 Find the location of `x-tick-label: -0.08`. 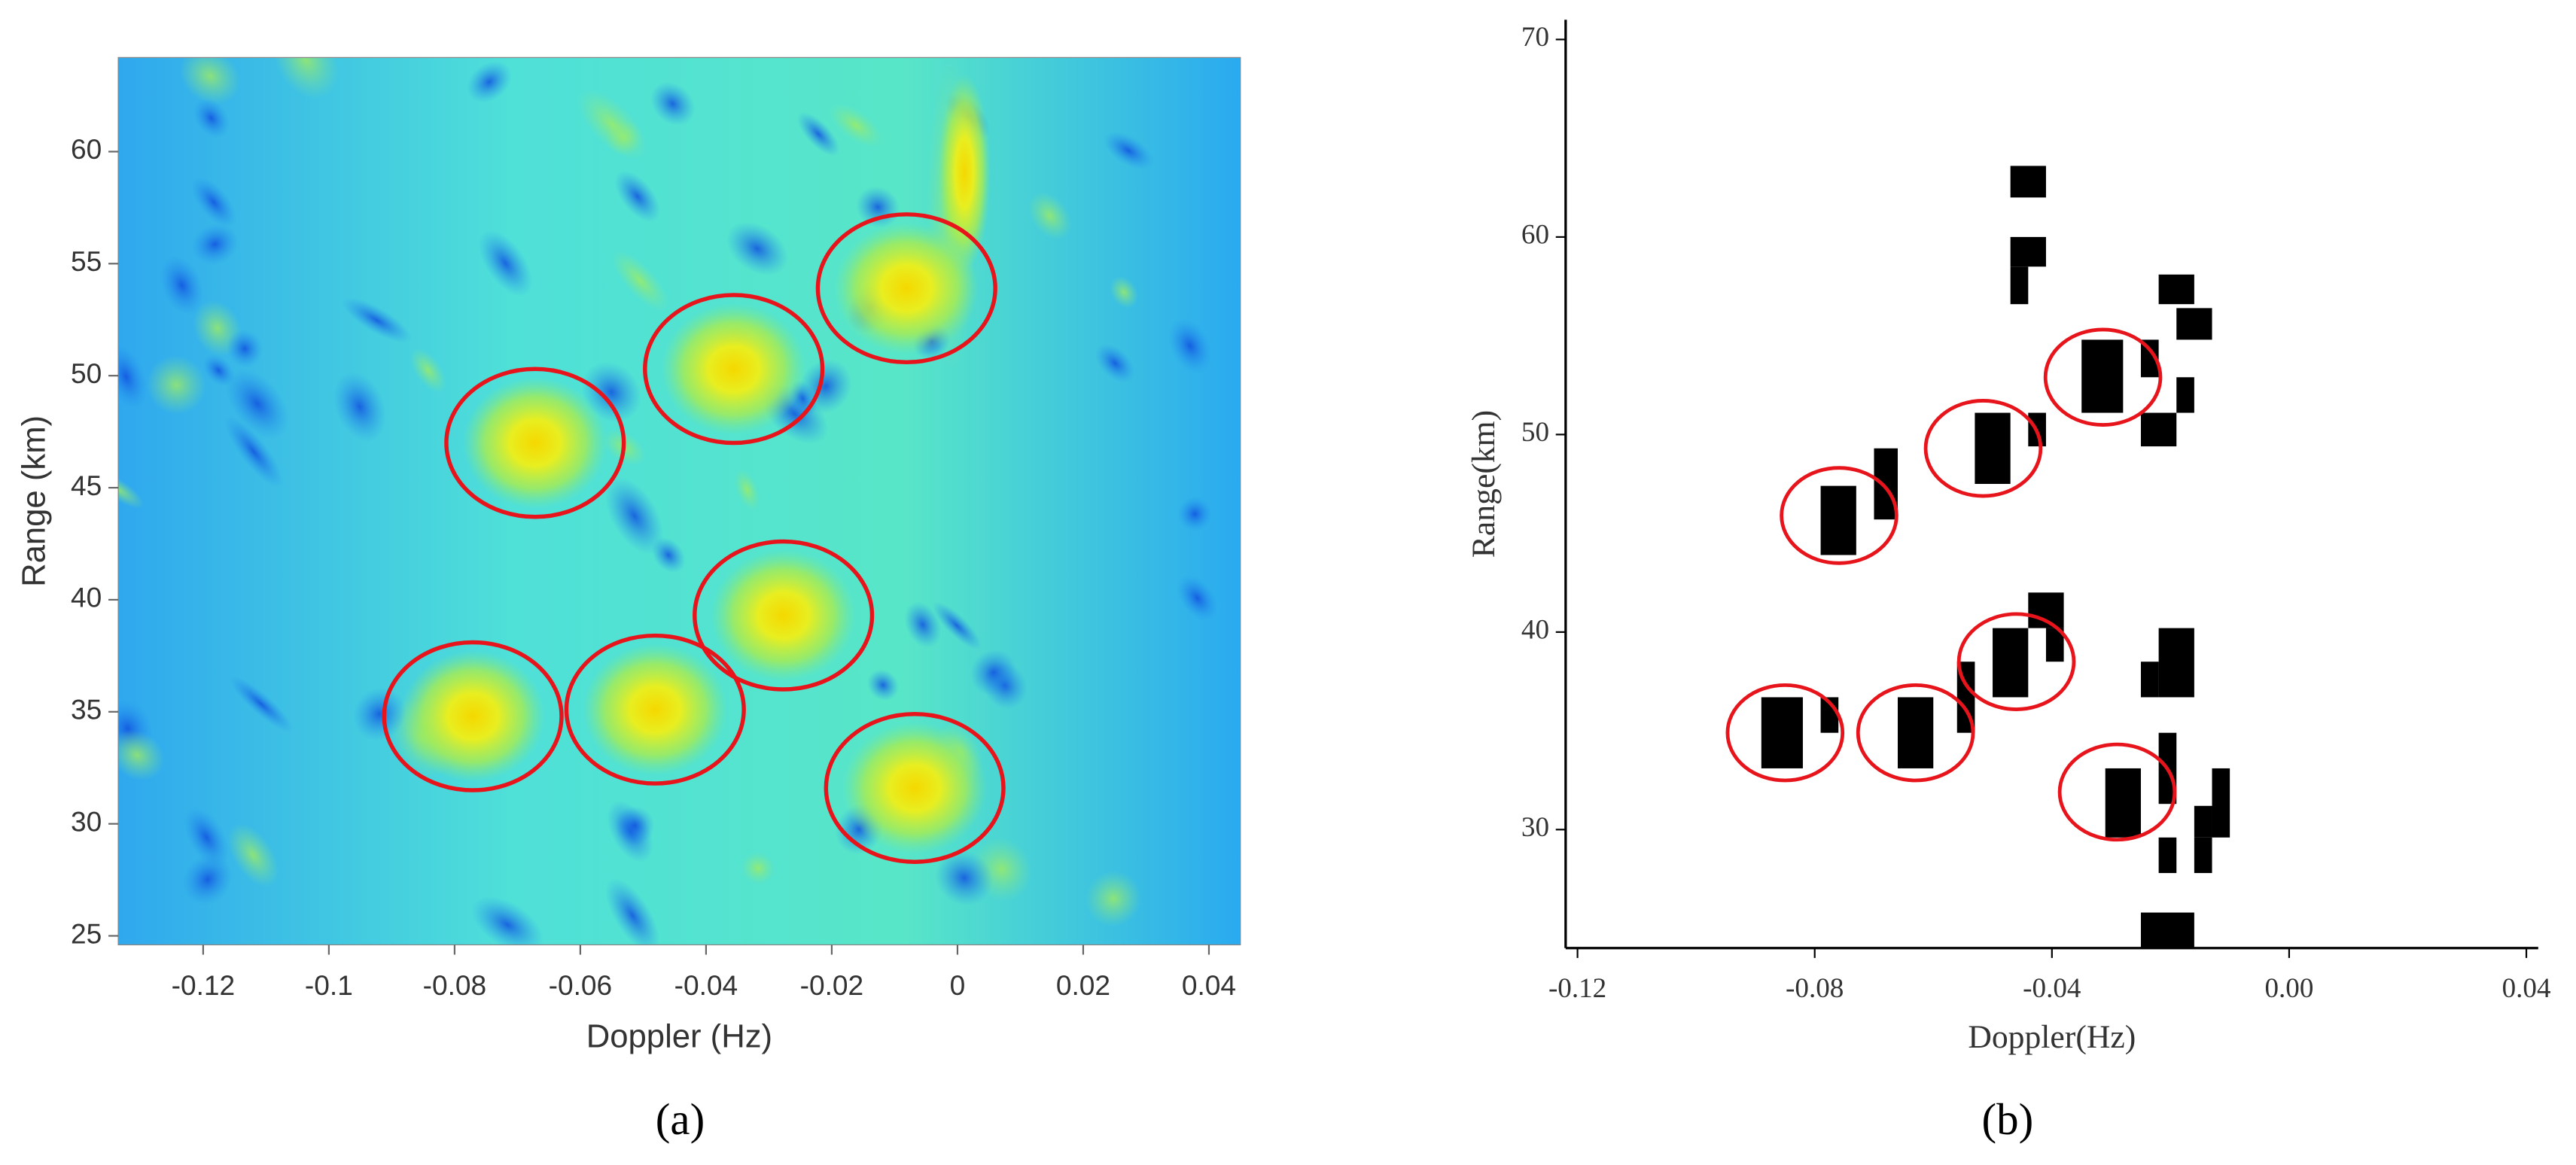

x-tick-label: -0.08 is located at coordinates (455, 985).